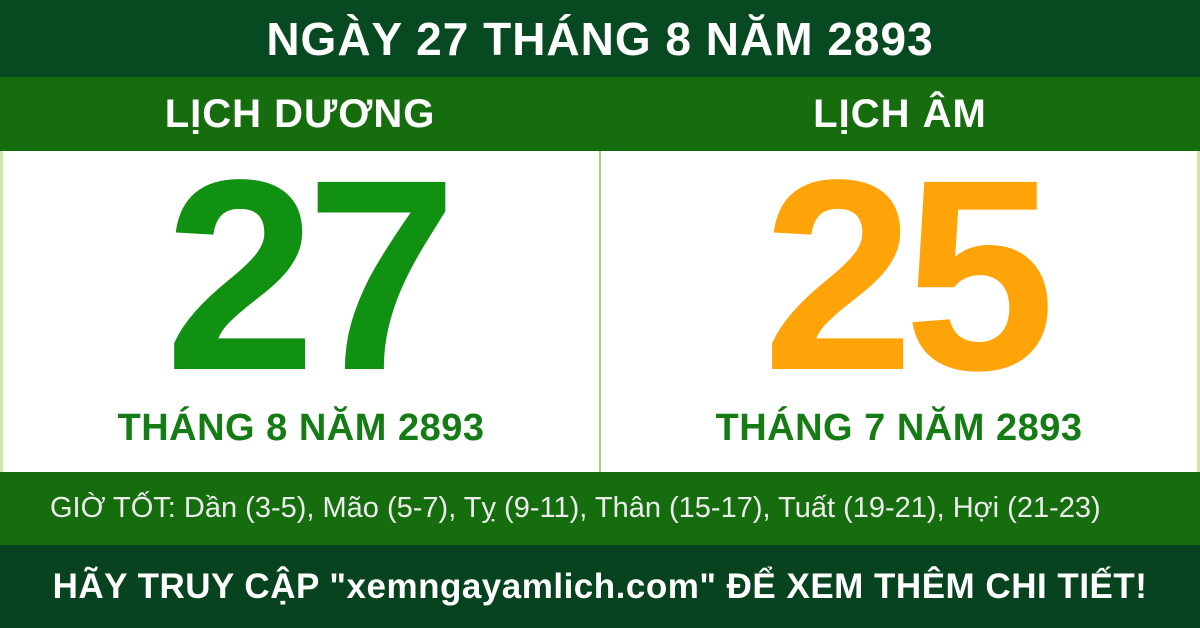  I want to click on solar-month-year: THÁNG 8 NĂM 2893, so click(301, 428).